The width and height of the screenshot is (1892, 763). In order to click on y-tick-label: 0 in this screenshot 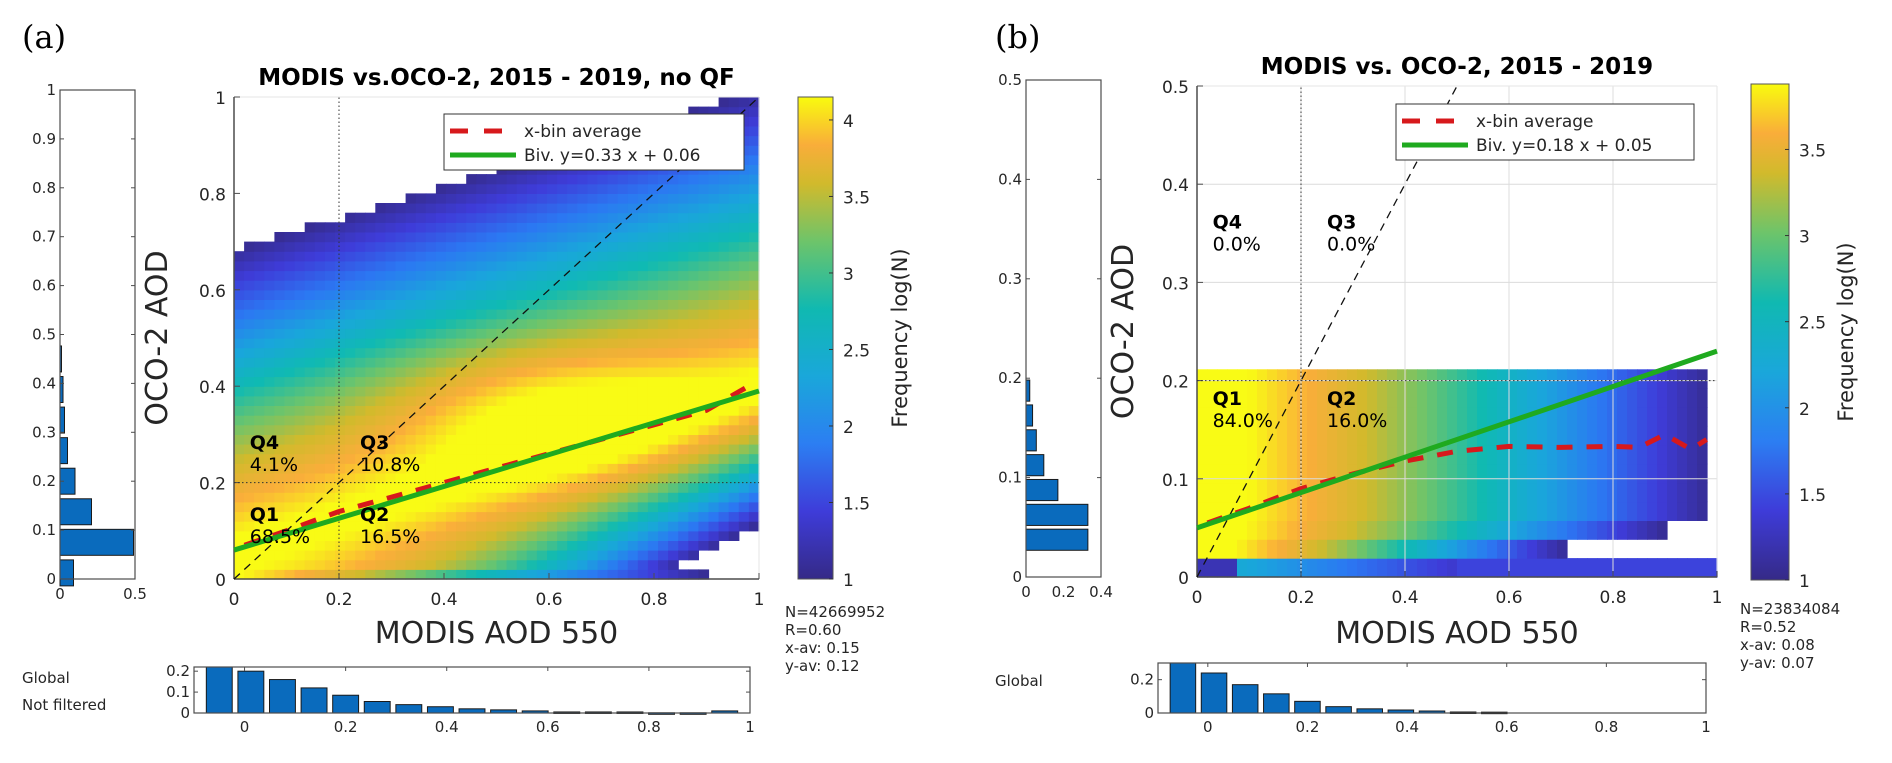, I will do `click(220, 581)`.